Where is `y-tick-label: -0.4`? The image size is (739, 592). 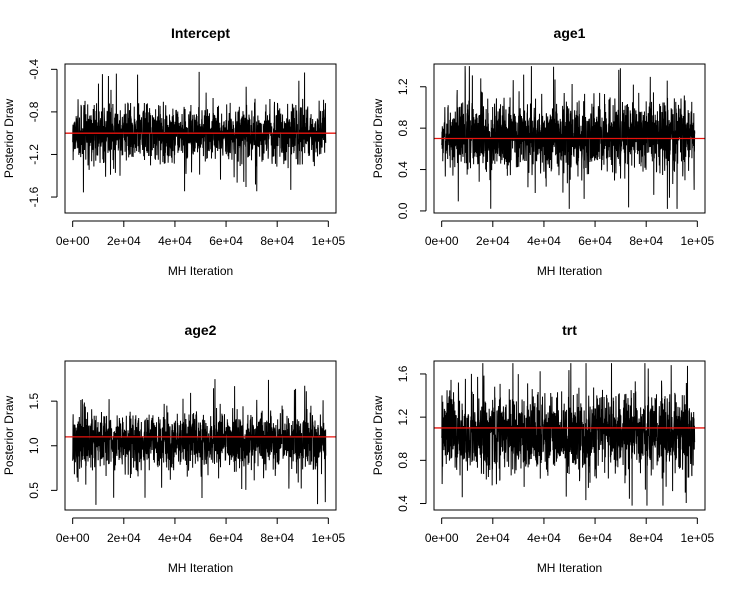 y-tick-label: -0.4 is located at coordinates (34, 69).